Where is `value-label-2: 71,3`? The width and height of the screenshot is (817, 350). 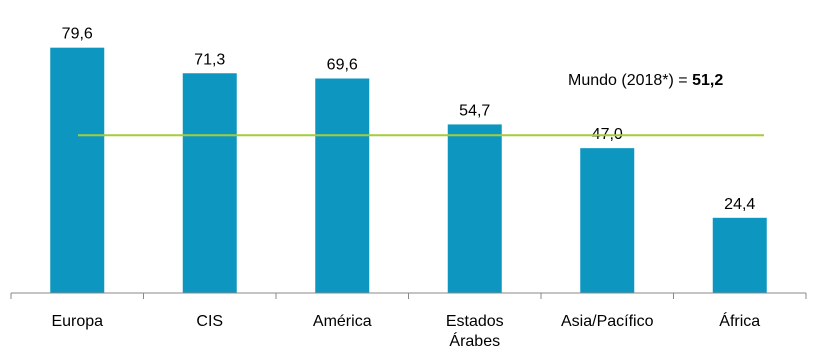 value-label-2: 71,3 is located at coordinates (209, 59).